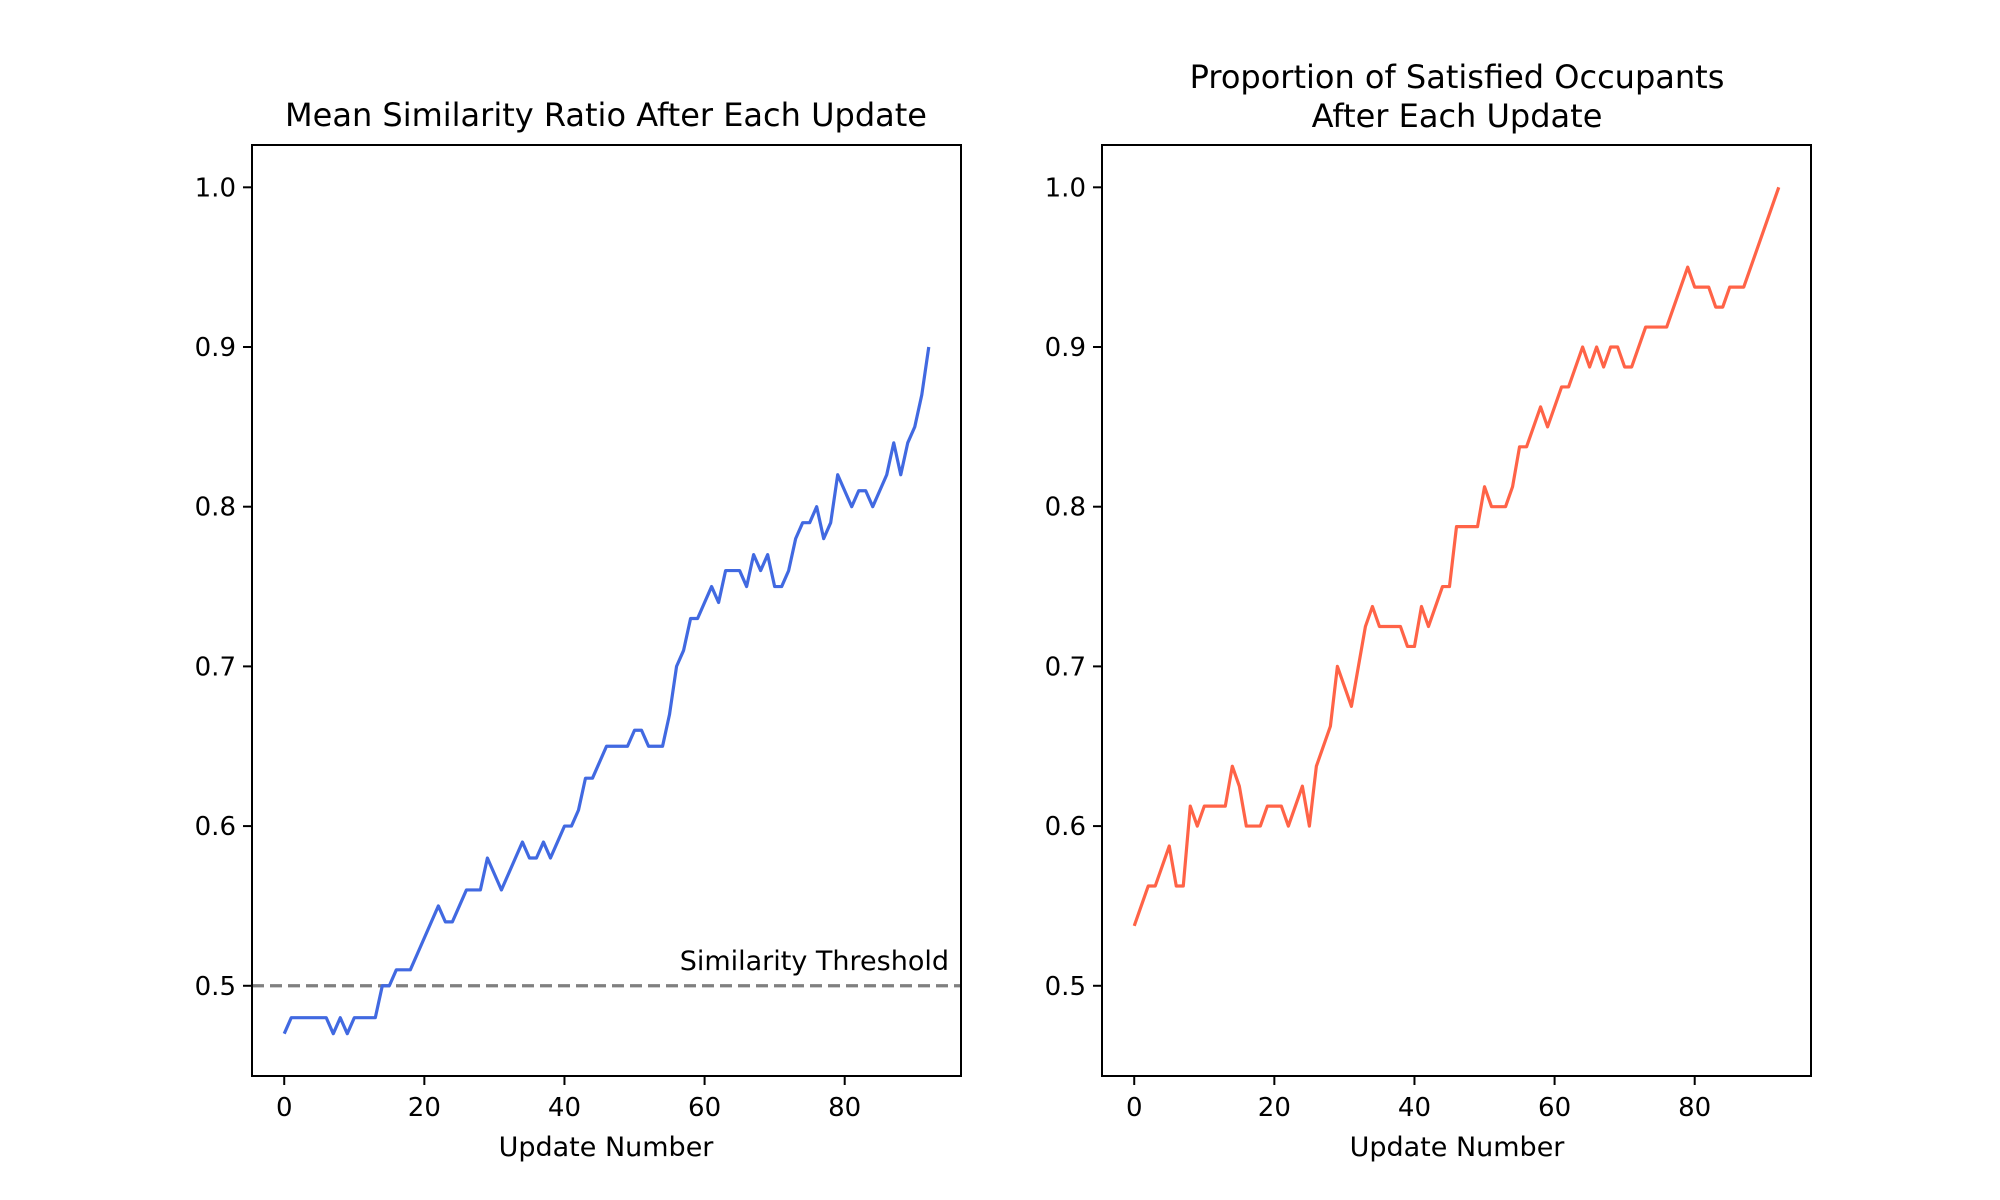  I want to click on threshold-label: Similarity Threshold, so click(814, 961).